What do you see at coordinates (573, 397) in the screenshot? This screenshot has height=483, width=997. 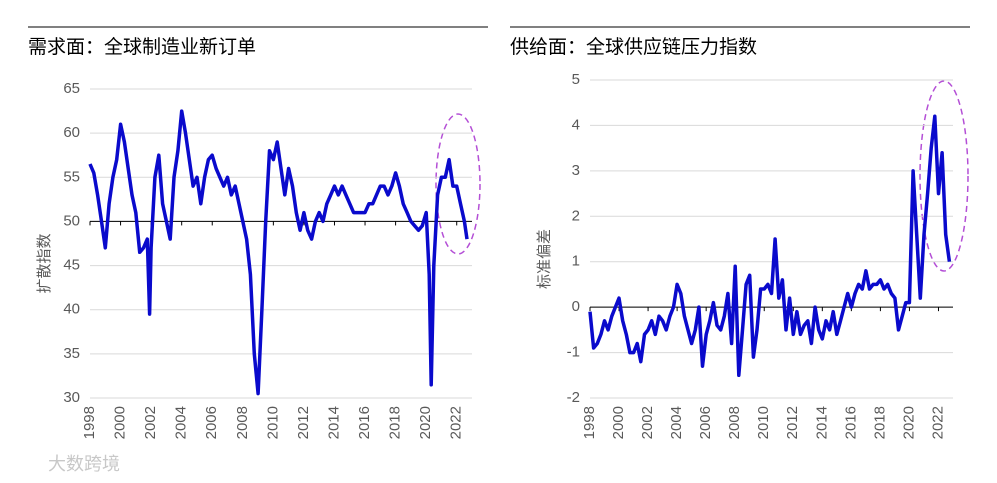 I see `y-tick-label: -2` at bounding box center [573, 397].